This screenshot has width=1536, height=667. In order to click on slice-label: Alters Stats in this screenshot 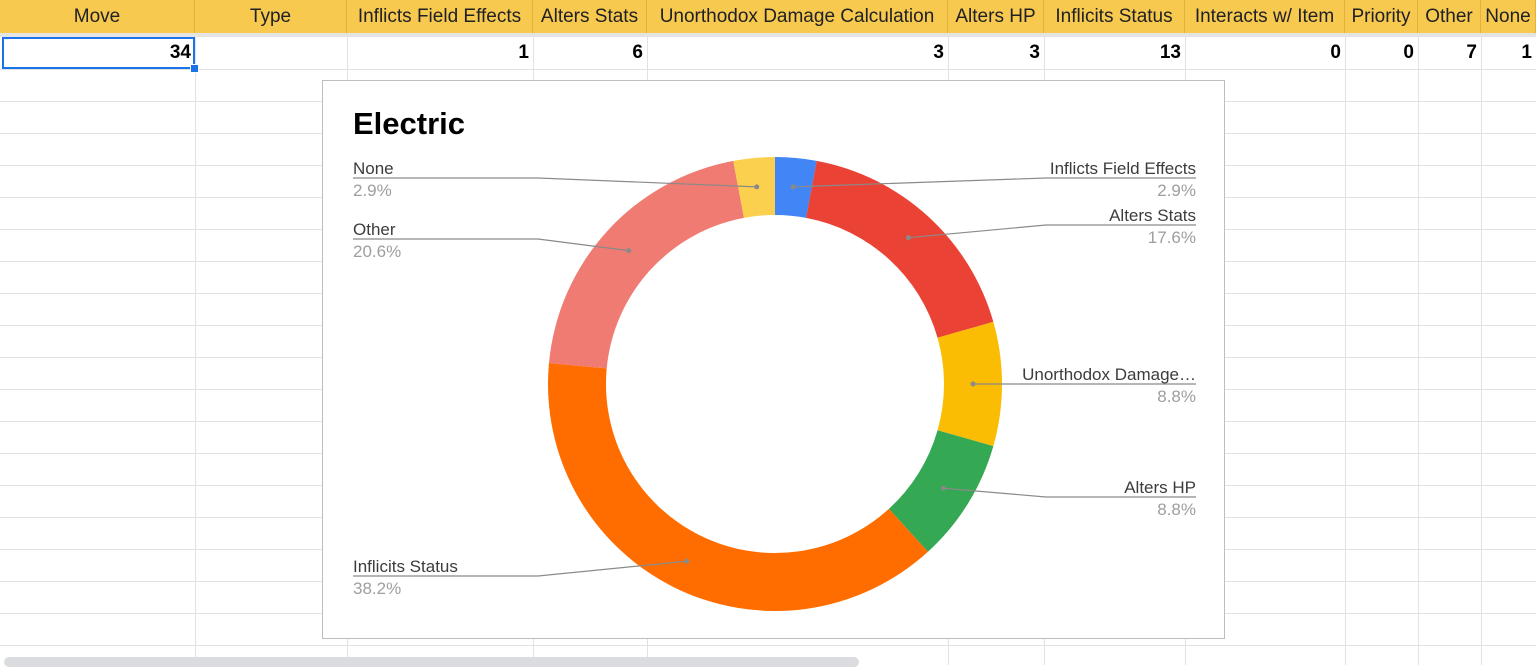, I will do `click(1152, 215)`.